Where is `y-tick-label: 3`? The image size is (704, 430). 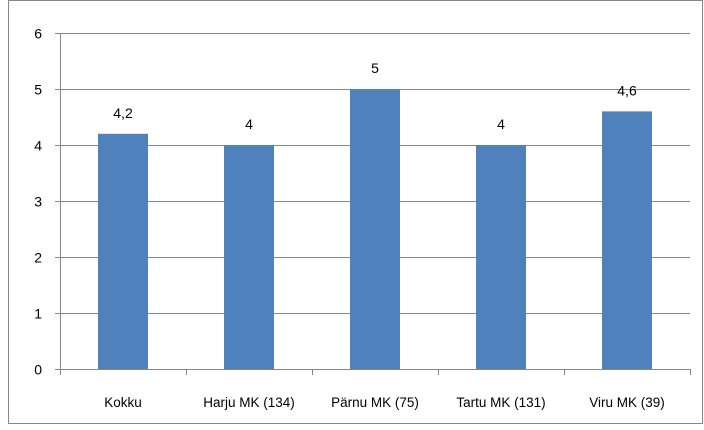 y-tick-label: 3 is located at coordinates (38, 202).